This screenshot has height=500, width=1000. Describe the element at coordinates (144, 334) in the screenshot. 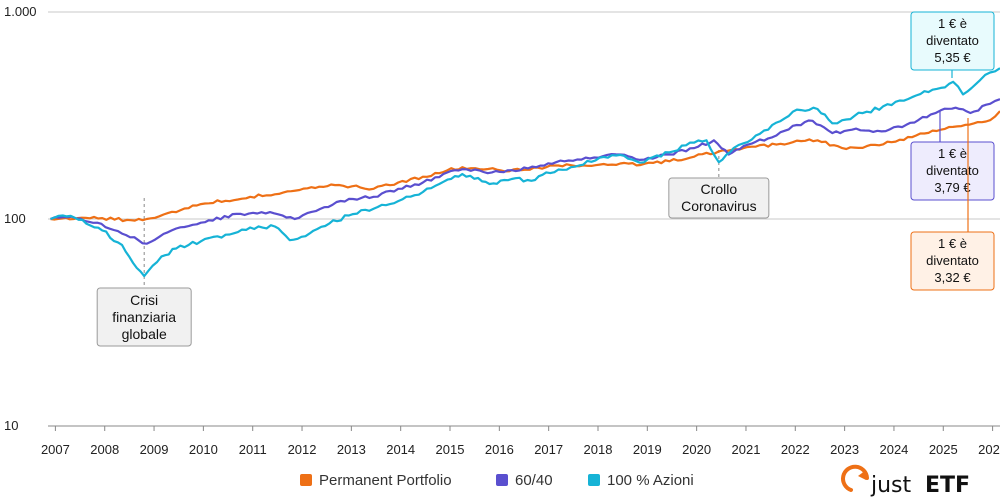

I see `annotation-text: globale` at that location.